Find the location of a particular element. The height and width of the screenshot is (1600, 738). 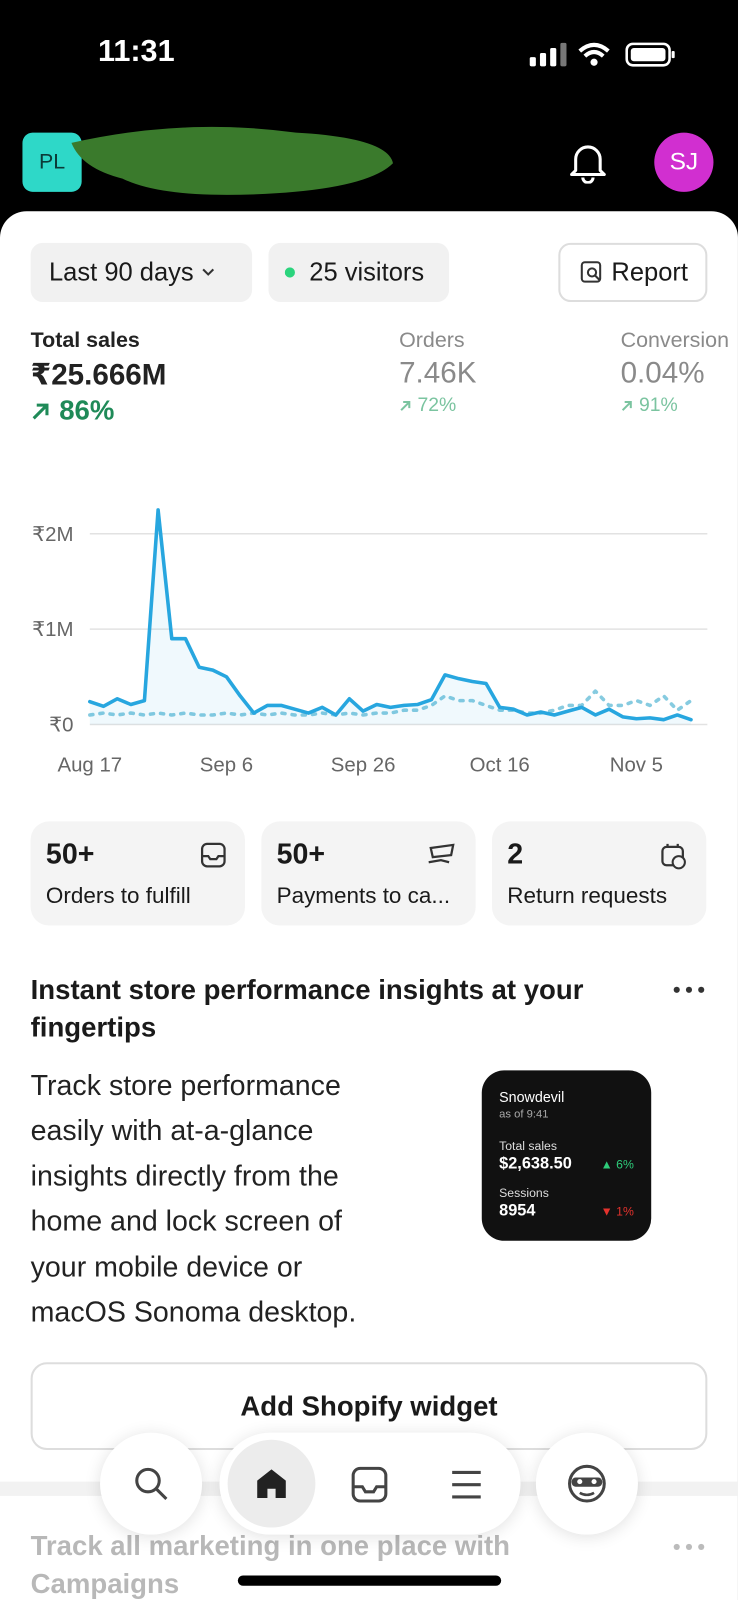

report-button: Report is located at coordinates (633, 272).